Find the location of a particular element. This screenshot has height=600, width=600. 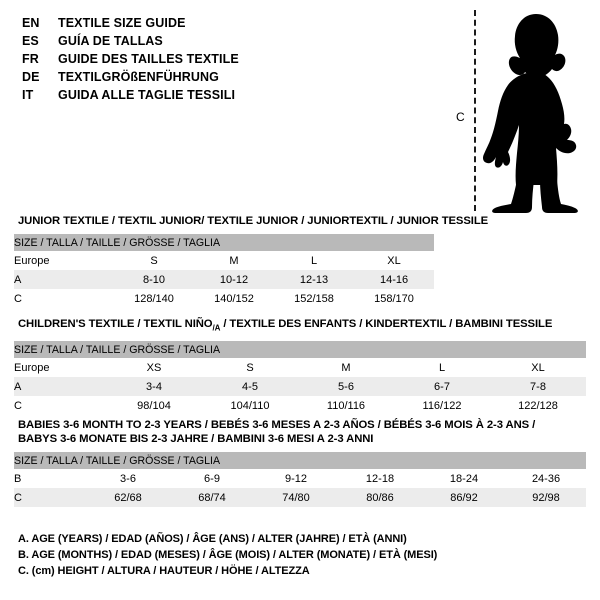

cell-value: 98/104 is located at coordinates (154, 406).